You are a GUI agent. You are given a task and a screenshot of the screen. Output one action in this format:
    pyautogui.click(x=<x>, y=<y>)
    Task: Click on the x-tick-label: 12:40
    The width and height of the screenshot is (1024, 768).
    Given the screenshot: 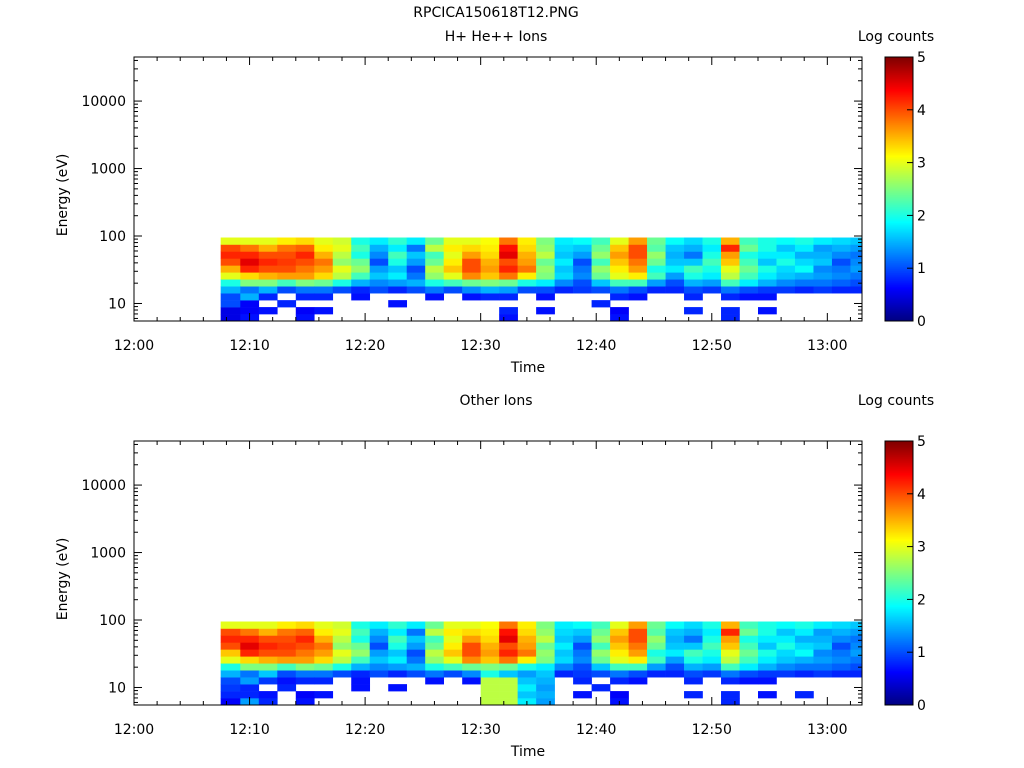 What is the action you would take?
    pyautogui.click(x=596, y=730)
    